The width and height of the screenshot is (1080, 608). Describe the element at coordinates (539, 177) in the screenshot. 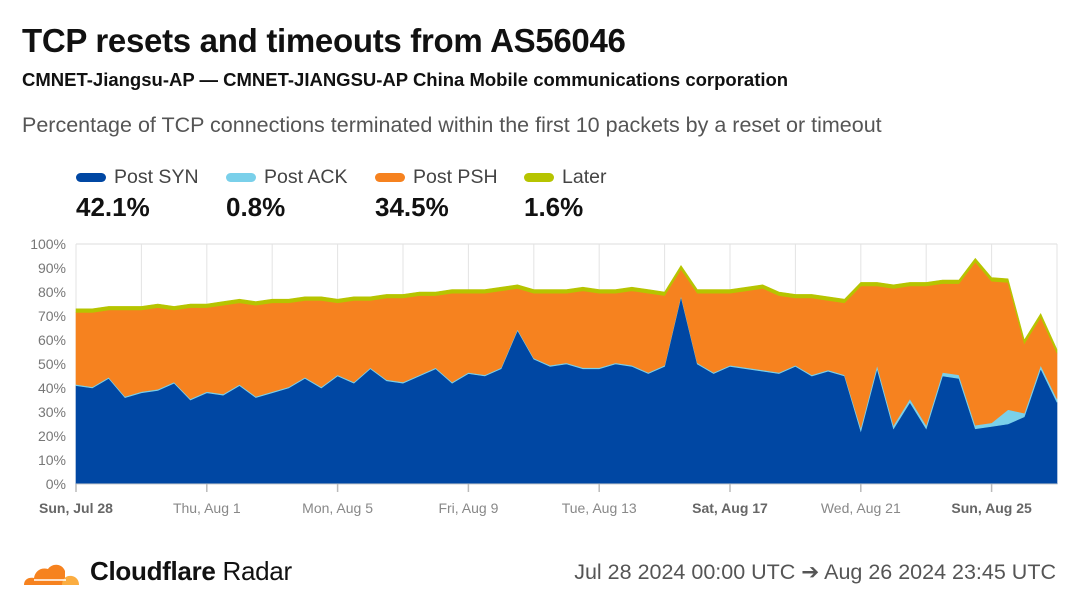

I see `legend-swatch-later` at that location.